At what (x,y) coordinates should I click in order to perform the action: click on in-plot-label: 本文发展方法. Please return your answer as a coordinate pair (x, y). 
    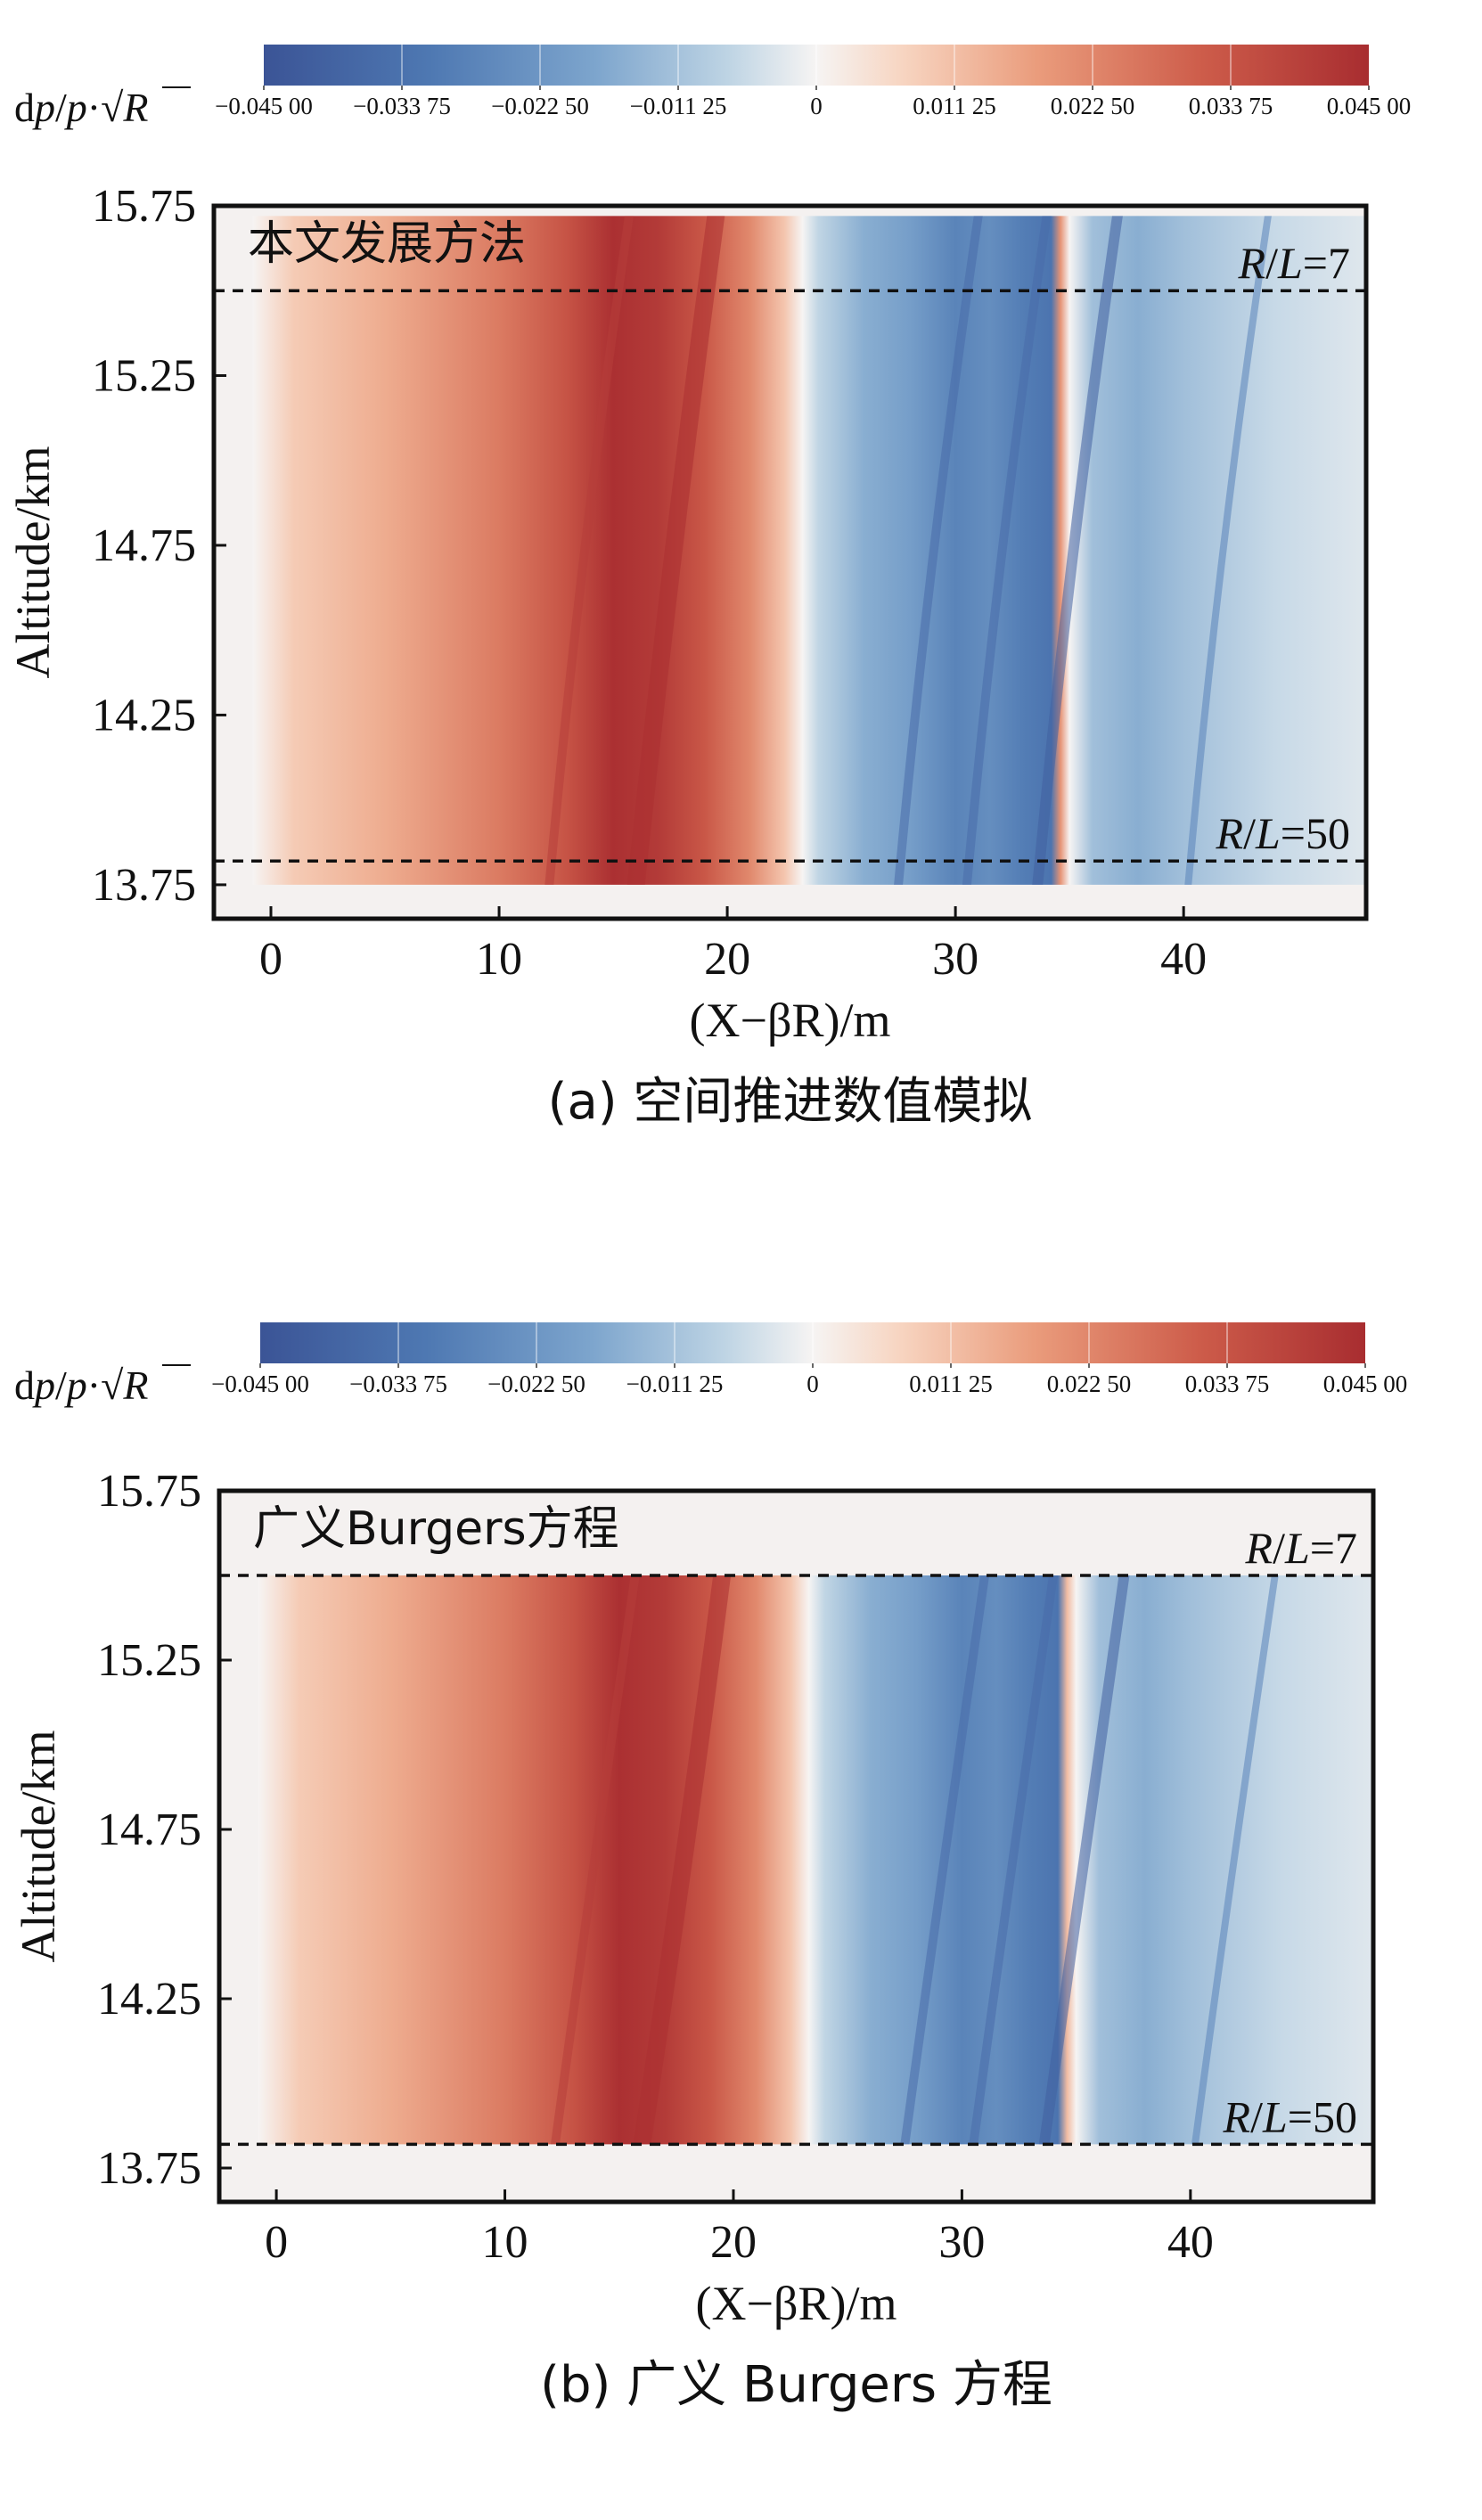
    Looking at the image, I should click on (387, 244).